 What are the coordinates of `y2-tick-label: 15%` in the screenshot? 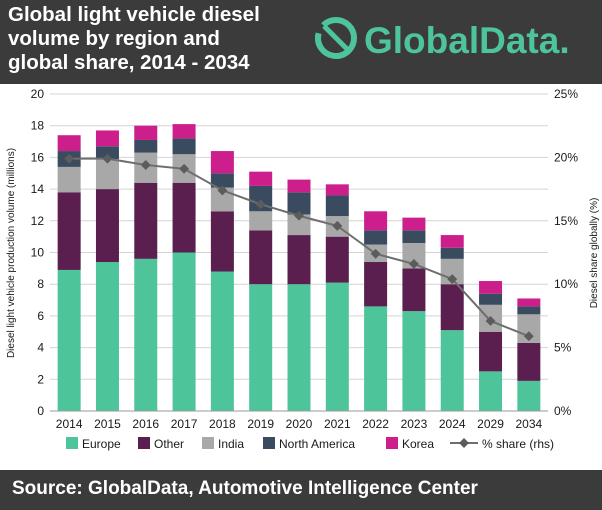 It's located at (566, 221).